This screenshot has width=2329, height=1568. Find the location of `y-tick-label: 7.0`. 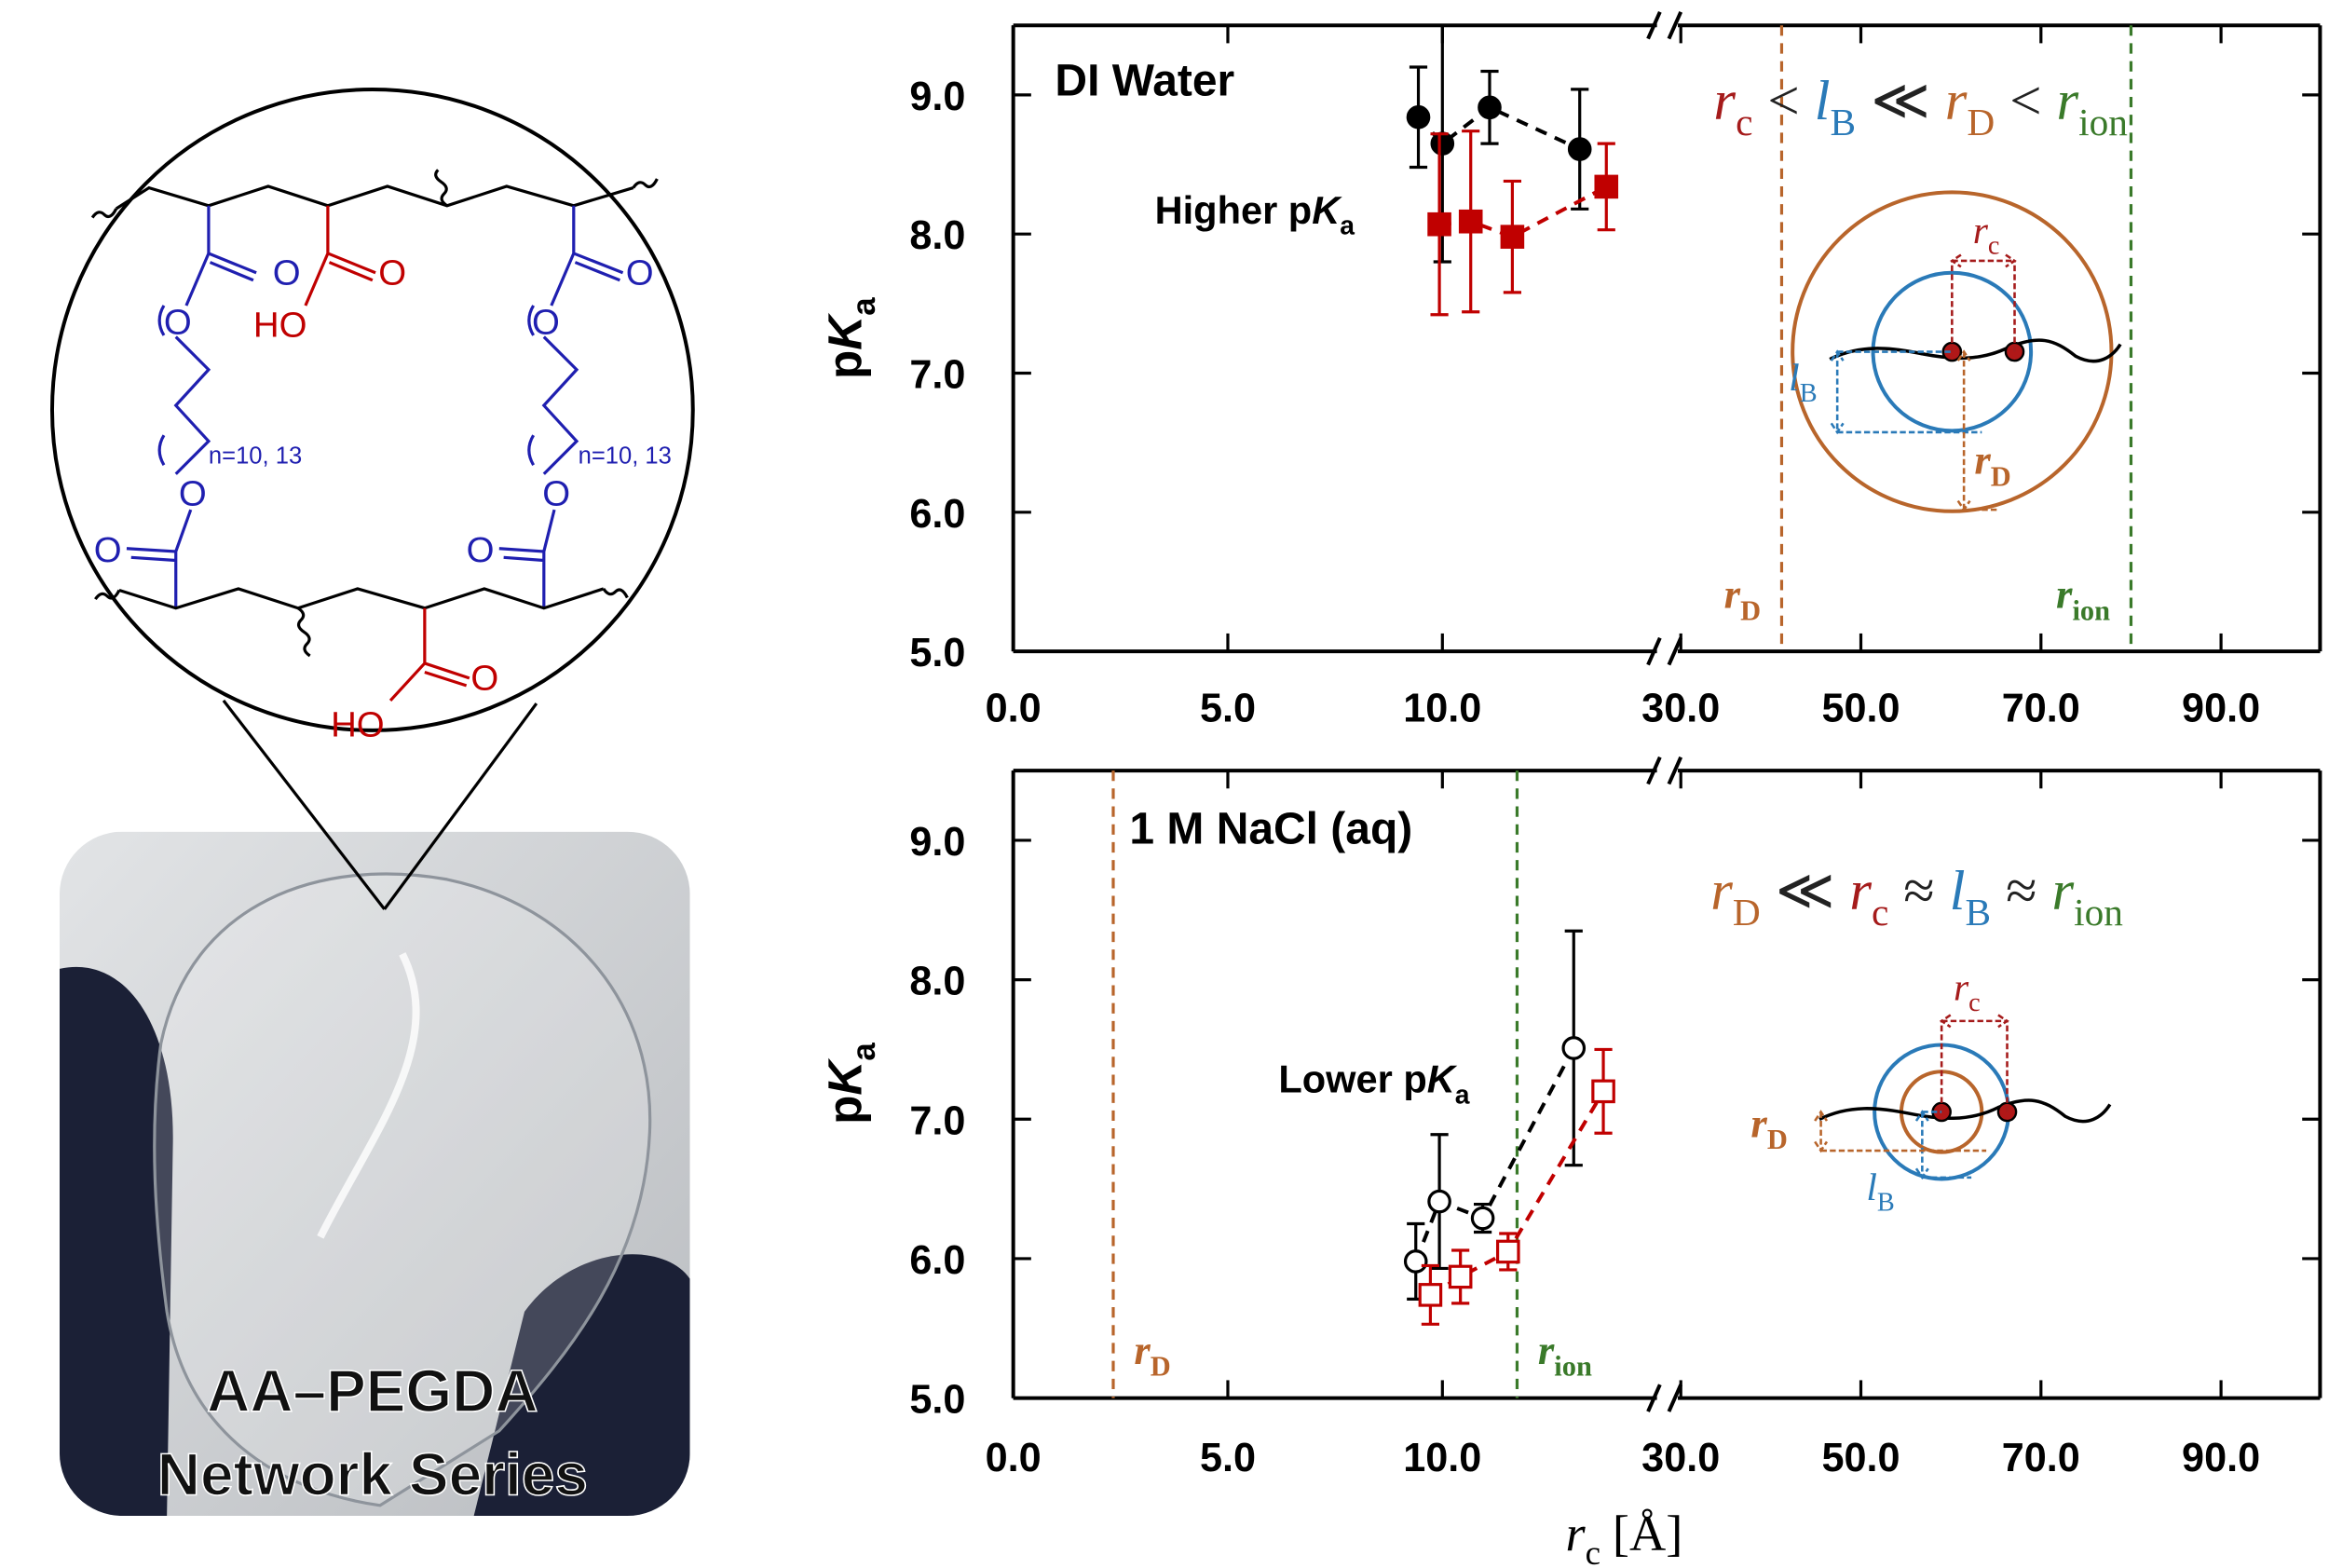

y-tick-label: 7.0 is located at coordinates (937, 1120).